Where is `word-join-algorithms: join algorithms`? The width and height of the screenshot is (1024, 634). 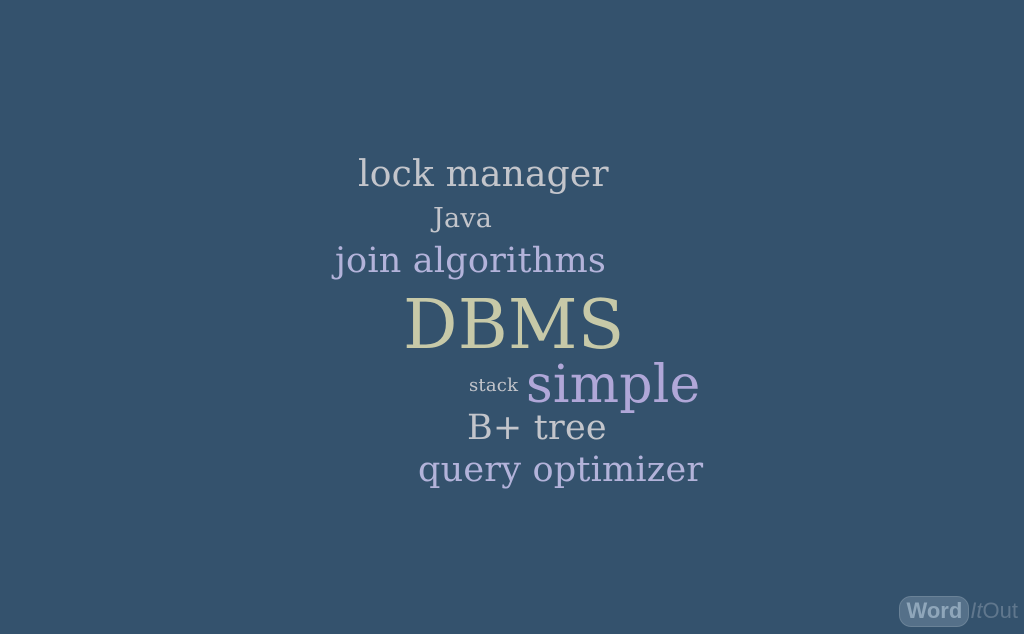 word-join-algorithms: join algorithms is located at coordinates (471, 261).